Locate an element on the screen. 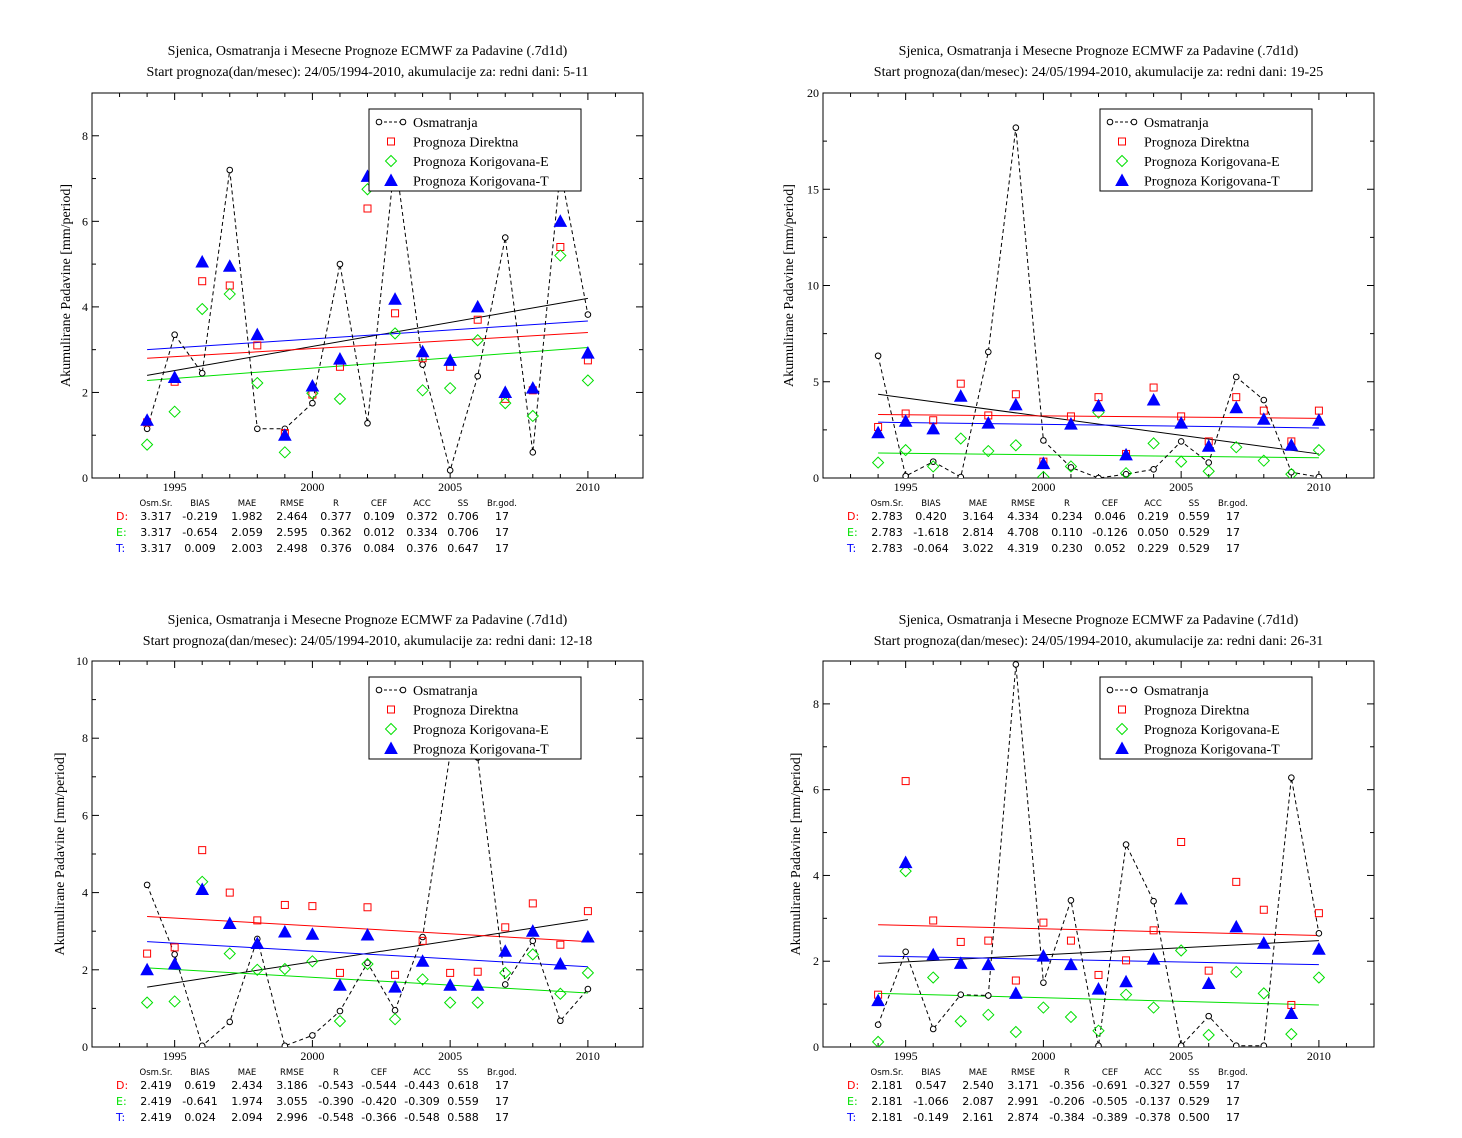  stats-row-label: E: is located at coordinates (852, 532).